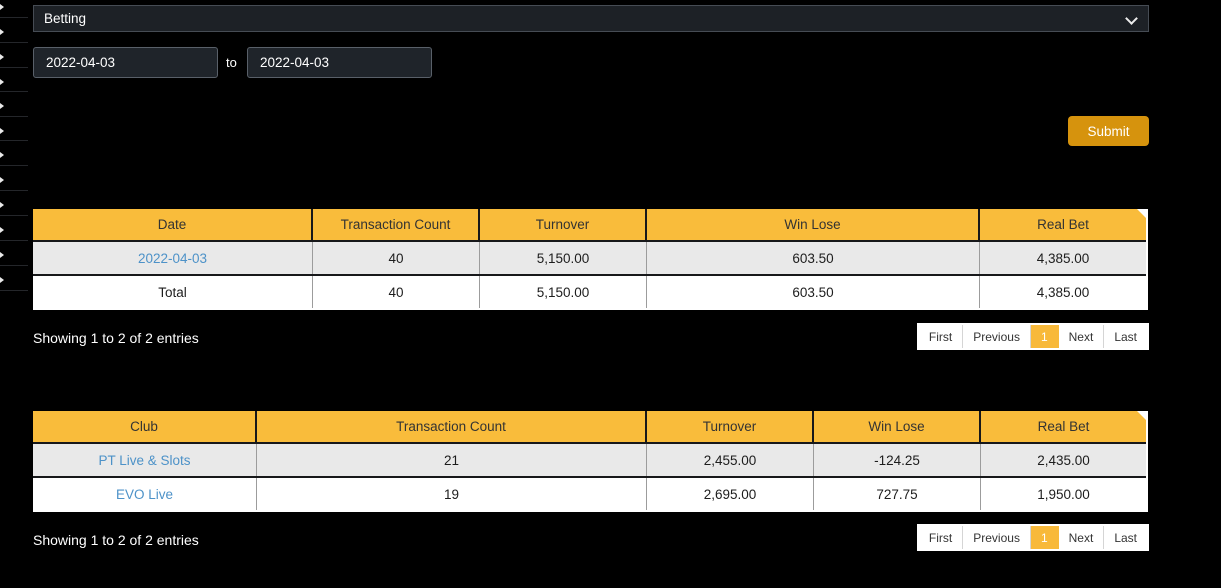 This screenshot has width=1221, height=588. Describe the element at coordinates (1108, 131) in the screenshot. I see `submit-button: Submit` at that location.